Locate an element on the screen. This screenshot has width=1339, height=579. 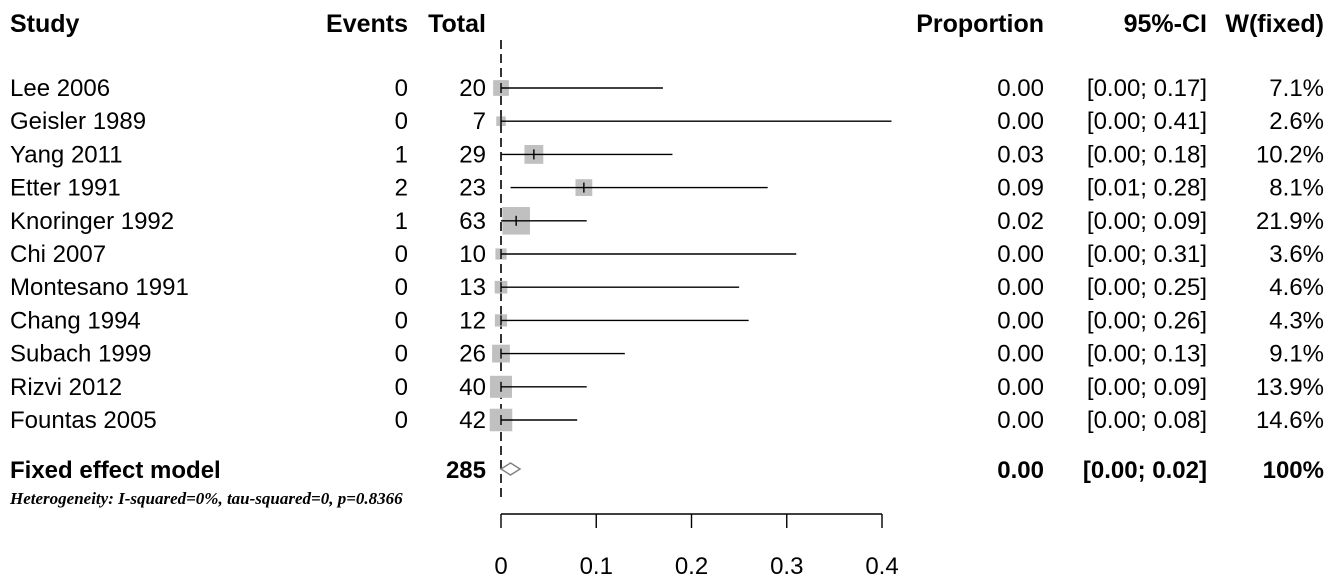
x-tick-label: 0.4 is located at coordinates (881, 566).